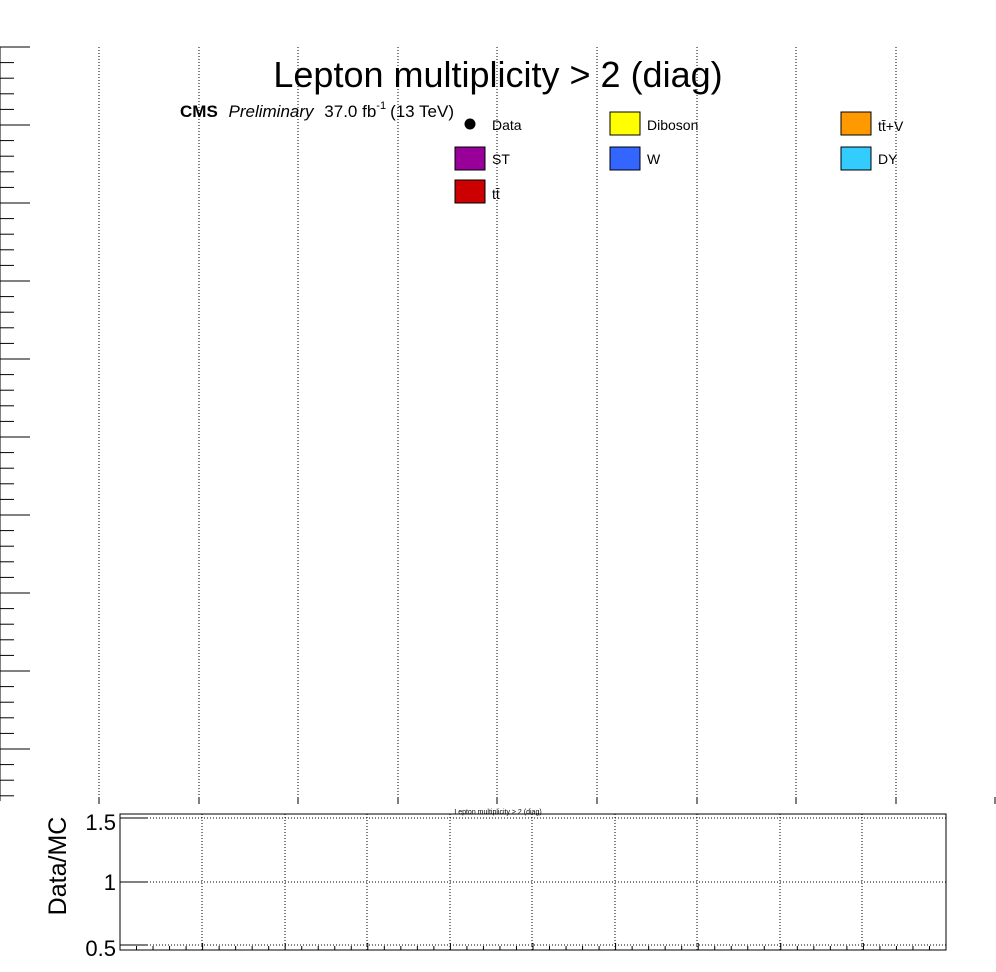  Describe the element at coordinates (317, 110) in the screenshot. I see `cms-label: CMS Preliminary 37.0 fb-1 (13 TeV)` at that location.